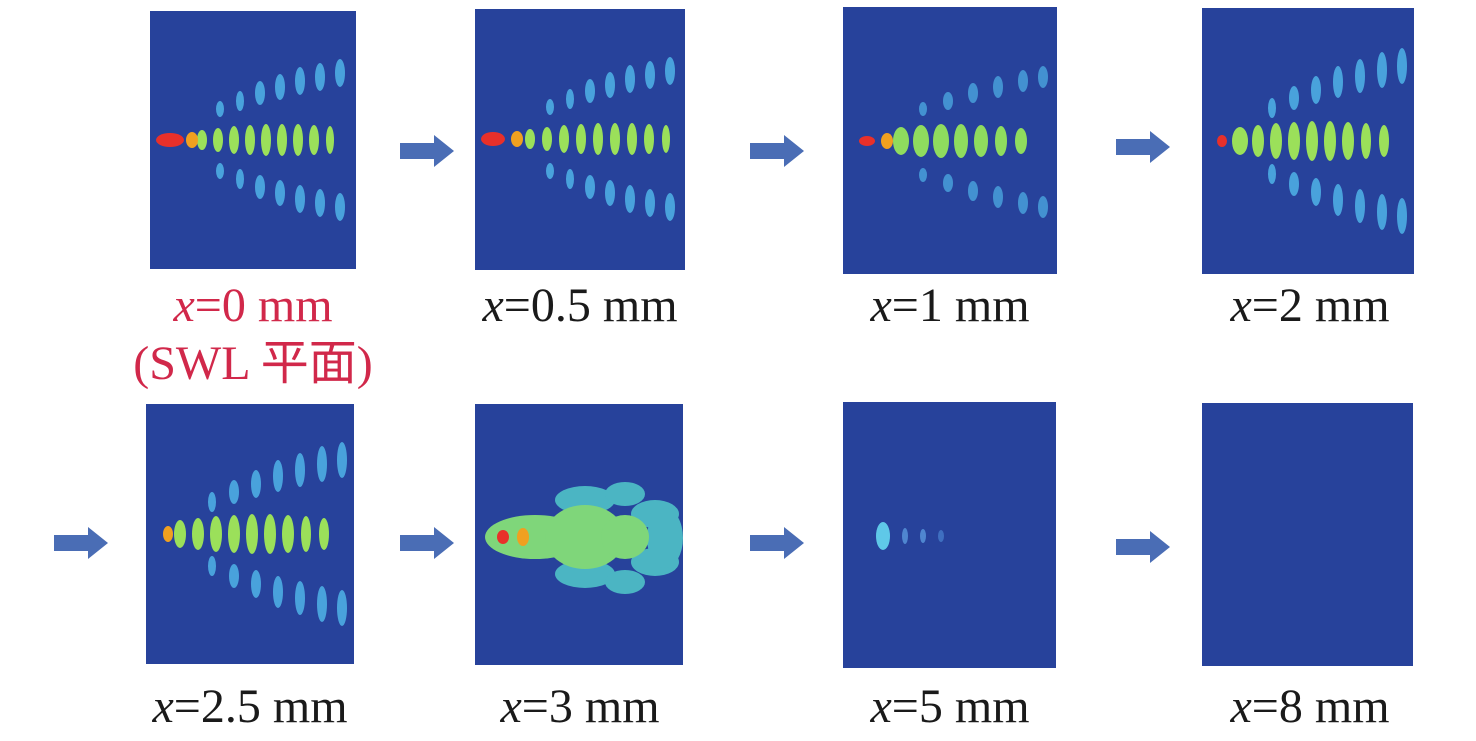 The width and height of the screenshot is (1476, 741). What do you see at coordinates (253, 363) in the screenshot?
I see `panel-note: (SWL 平面)` at bounding box center [253, 363].